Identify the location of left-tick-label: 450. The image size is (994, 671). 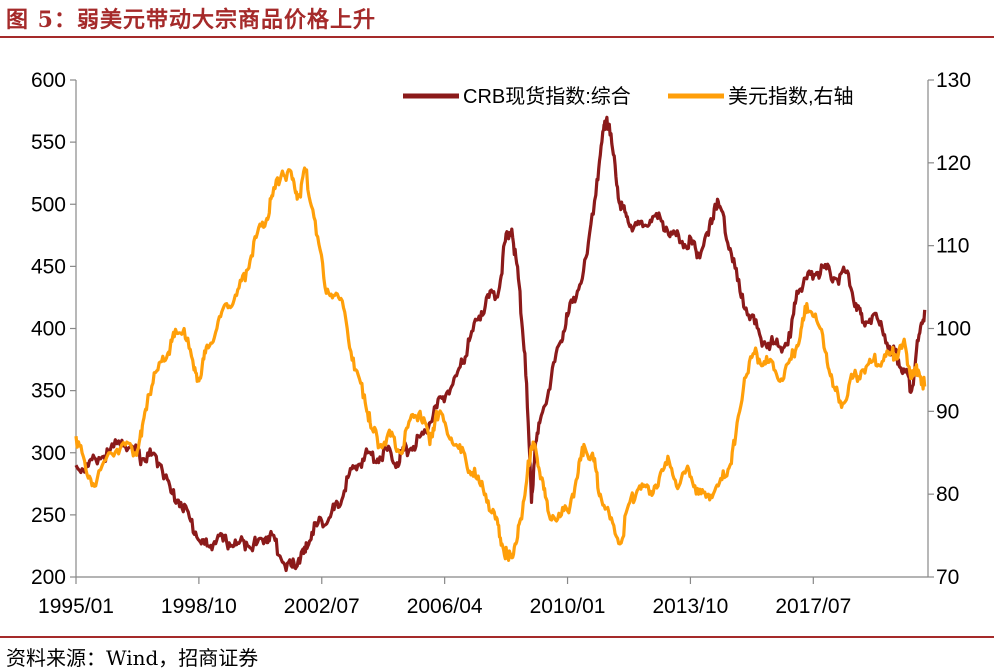
(48, 266).